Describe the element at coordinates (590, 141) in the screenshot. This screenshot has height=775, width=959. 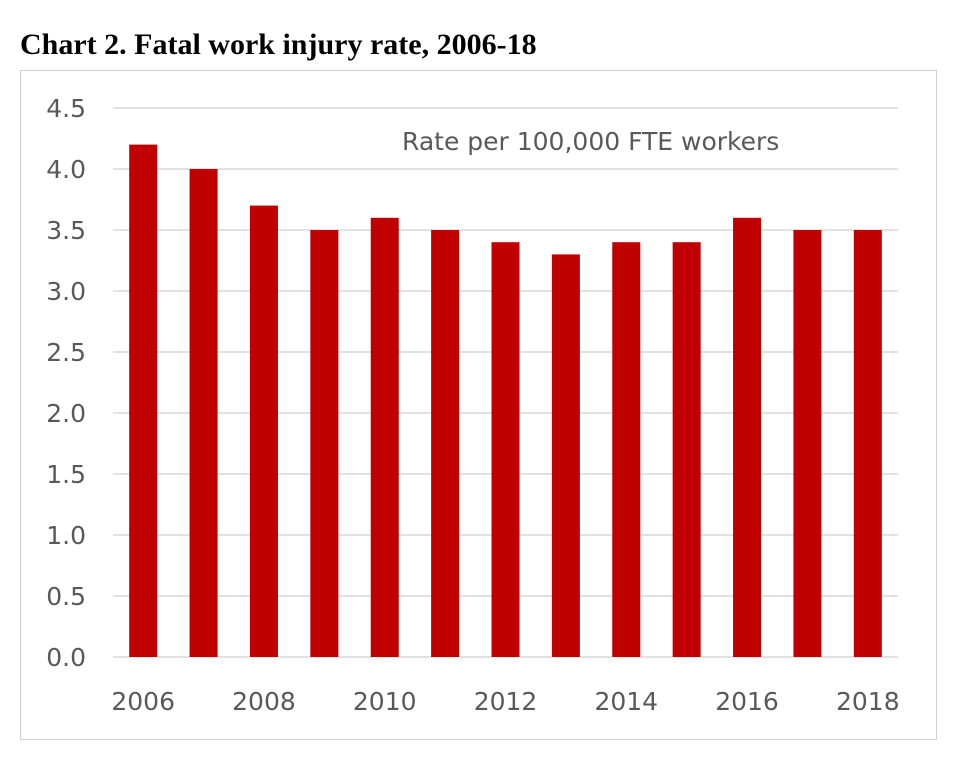
I see `chart-annotation: Rate per 100,000 FTE workers` at that location.